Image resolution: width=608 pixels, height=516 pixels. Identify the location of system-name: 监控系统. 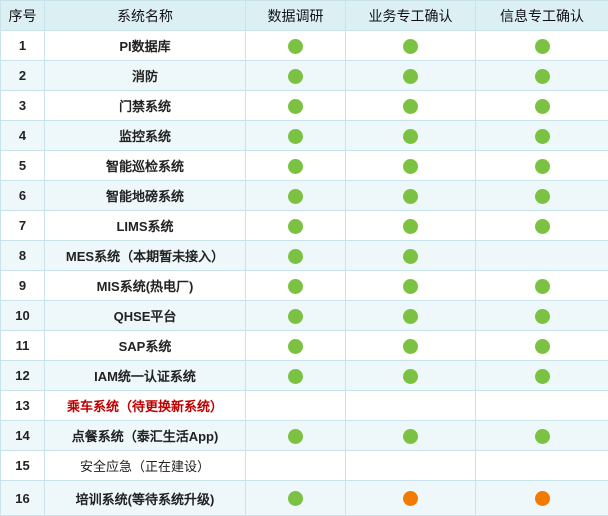
(145, 135).